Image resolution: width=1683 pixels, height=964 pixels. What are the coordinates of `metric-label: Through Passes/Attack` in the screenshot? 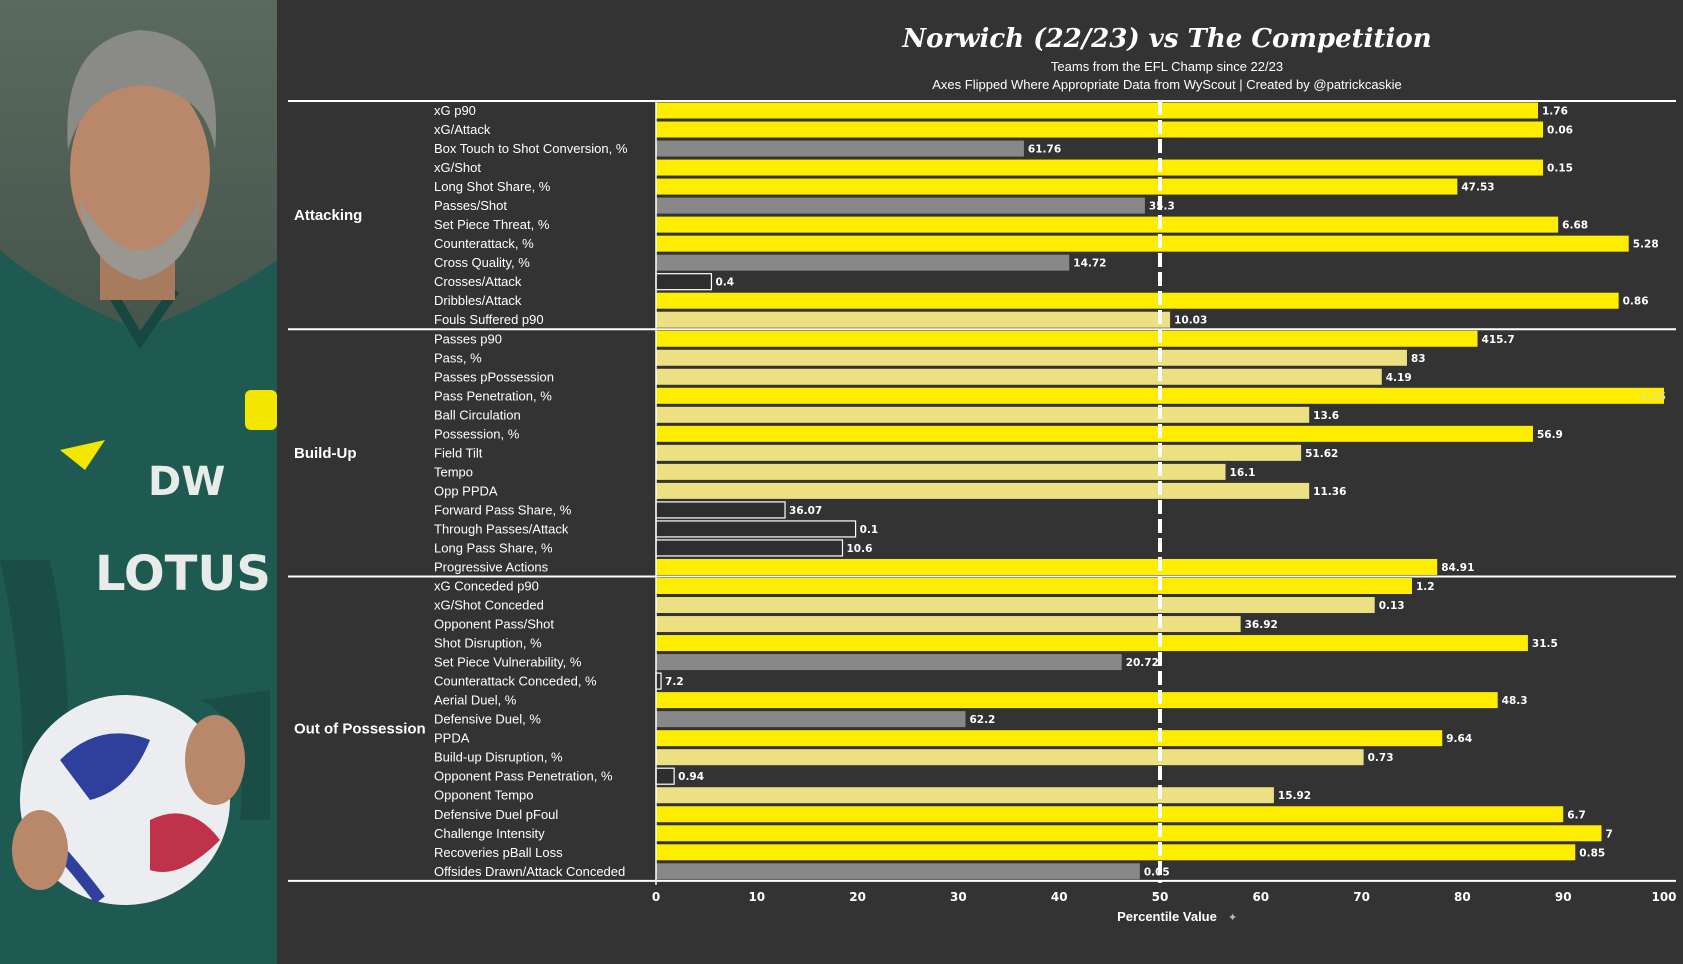 It's located at (501, 528).